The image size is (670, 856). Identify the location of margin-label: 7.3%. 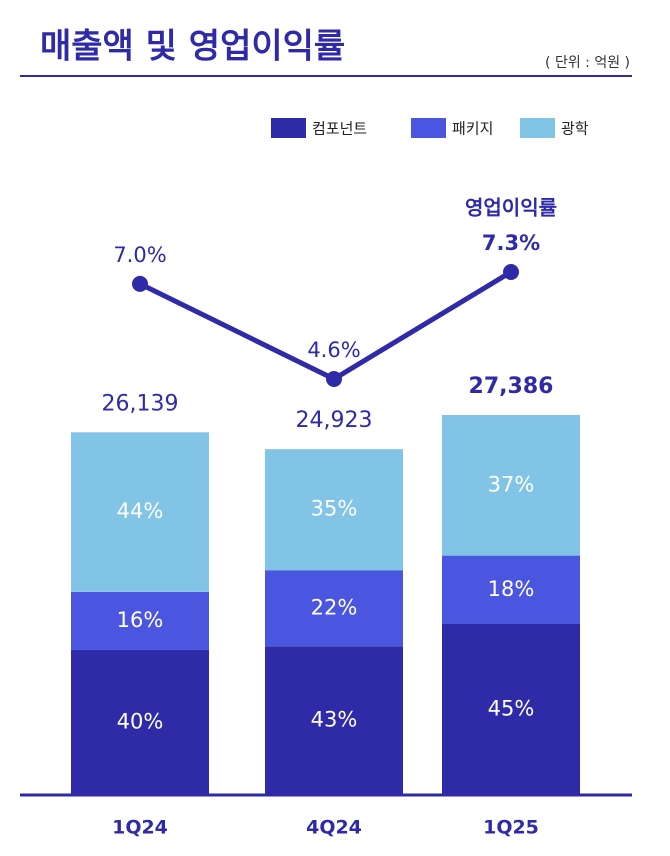
(511, 243).